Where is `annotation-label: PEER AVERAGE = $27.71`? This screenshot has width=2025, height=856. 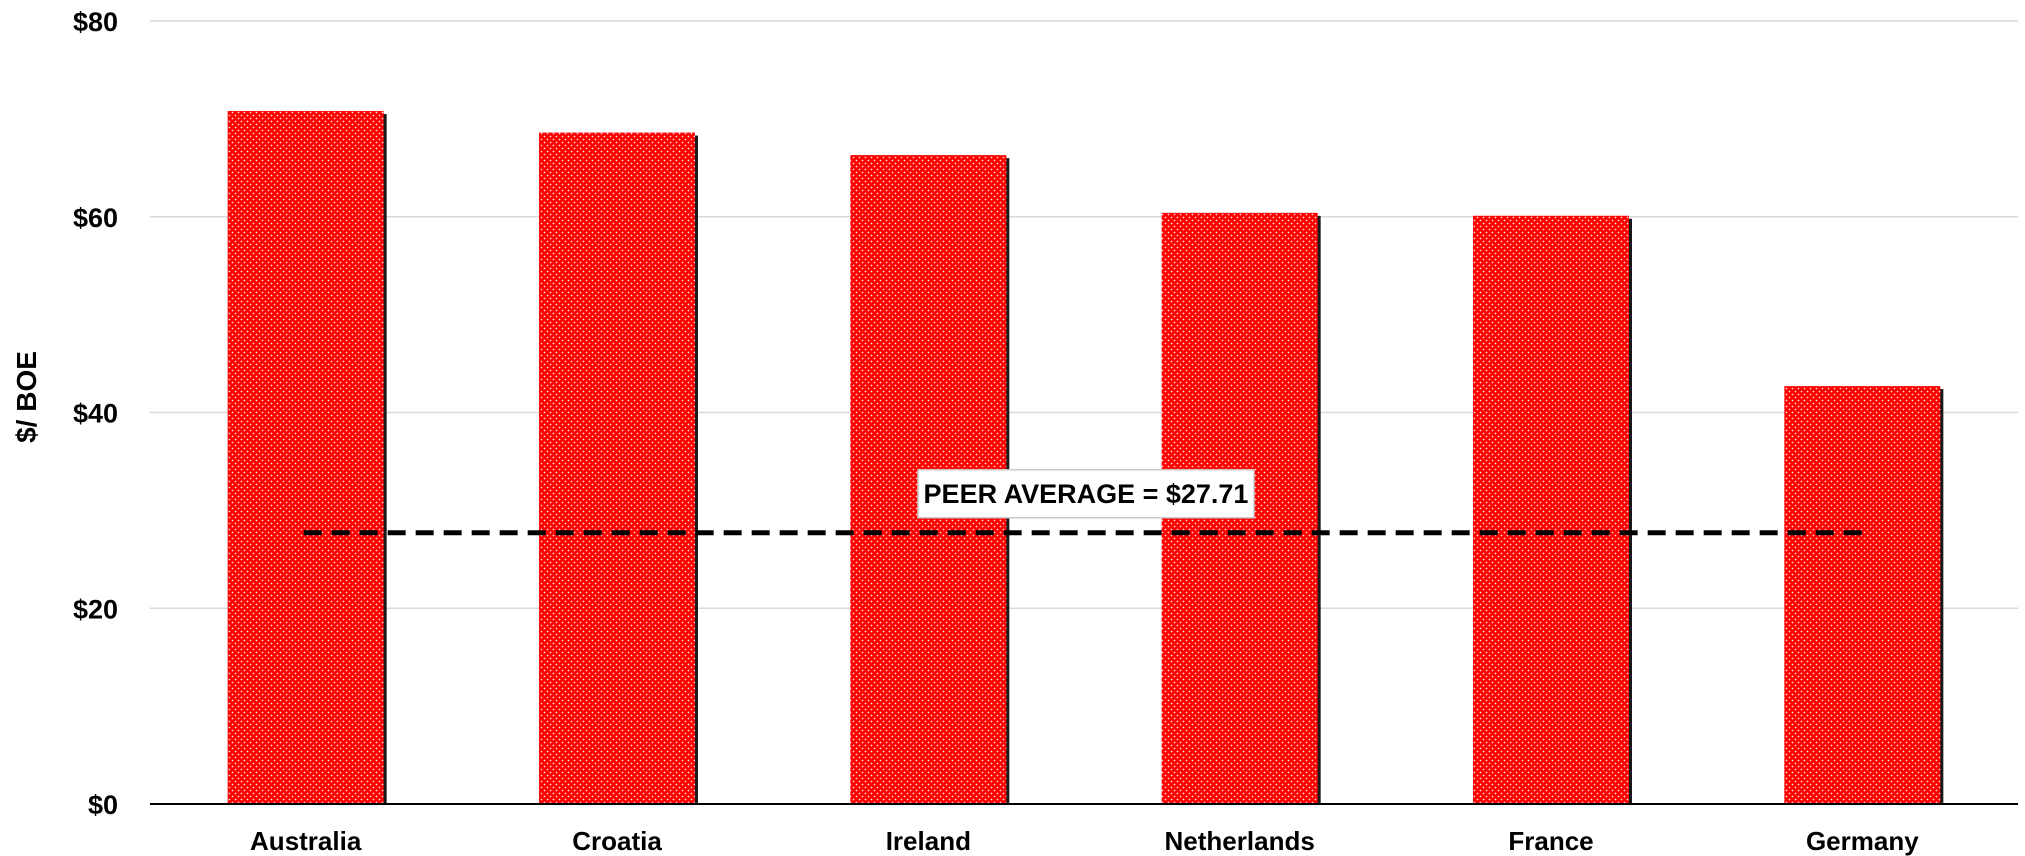
annotation-label: PEER AVERAGE = $27.71 is located at coordinates (1086, 494).